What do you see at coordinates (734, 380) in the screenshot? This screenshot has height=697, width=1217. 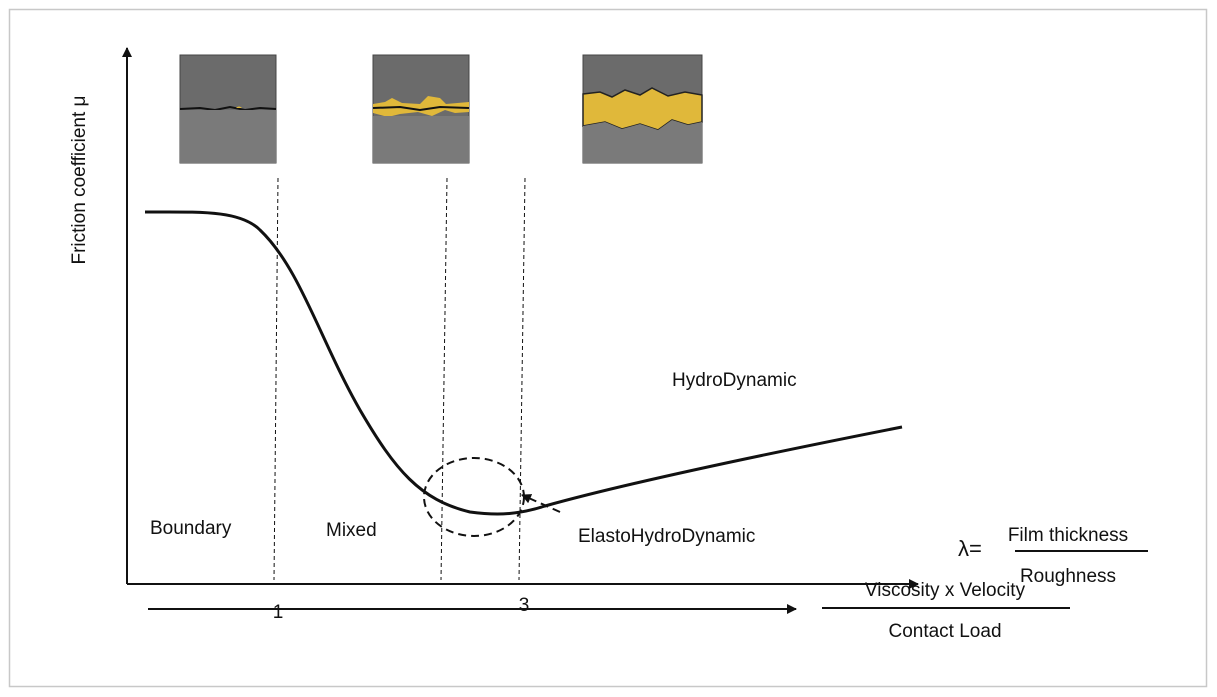 I see `region-label: HydroDynamic` at bounding box center [734, 380].